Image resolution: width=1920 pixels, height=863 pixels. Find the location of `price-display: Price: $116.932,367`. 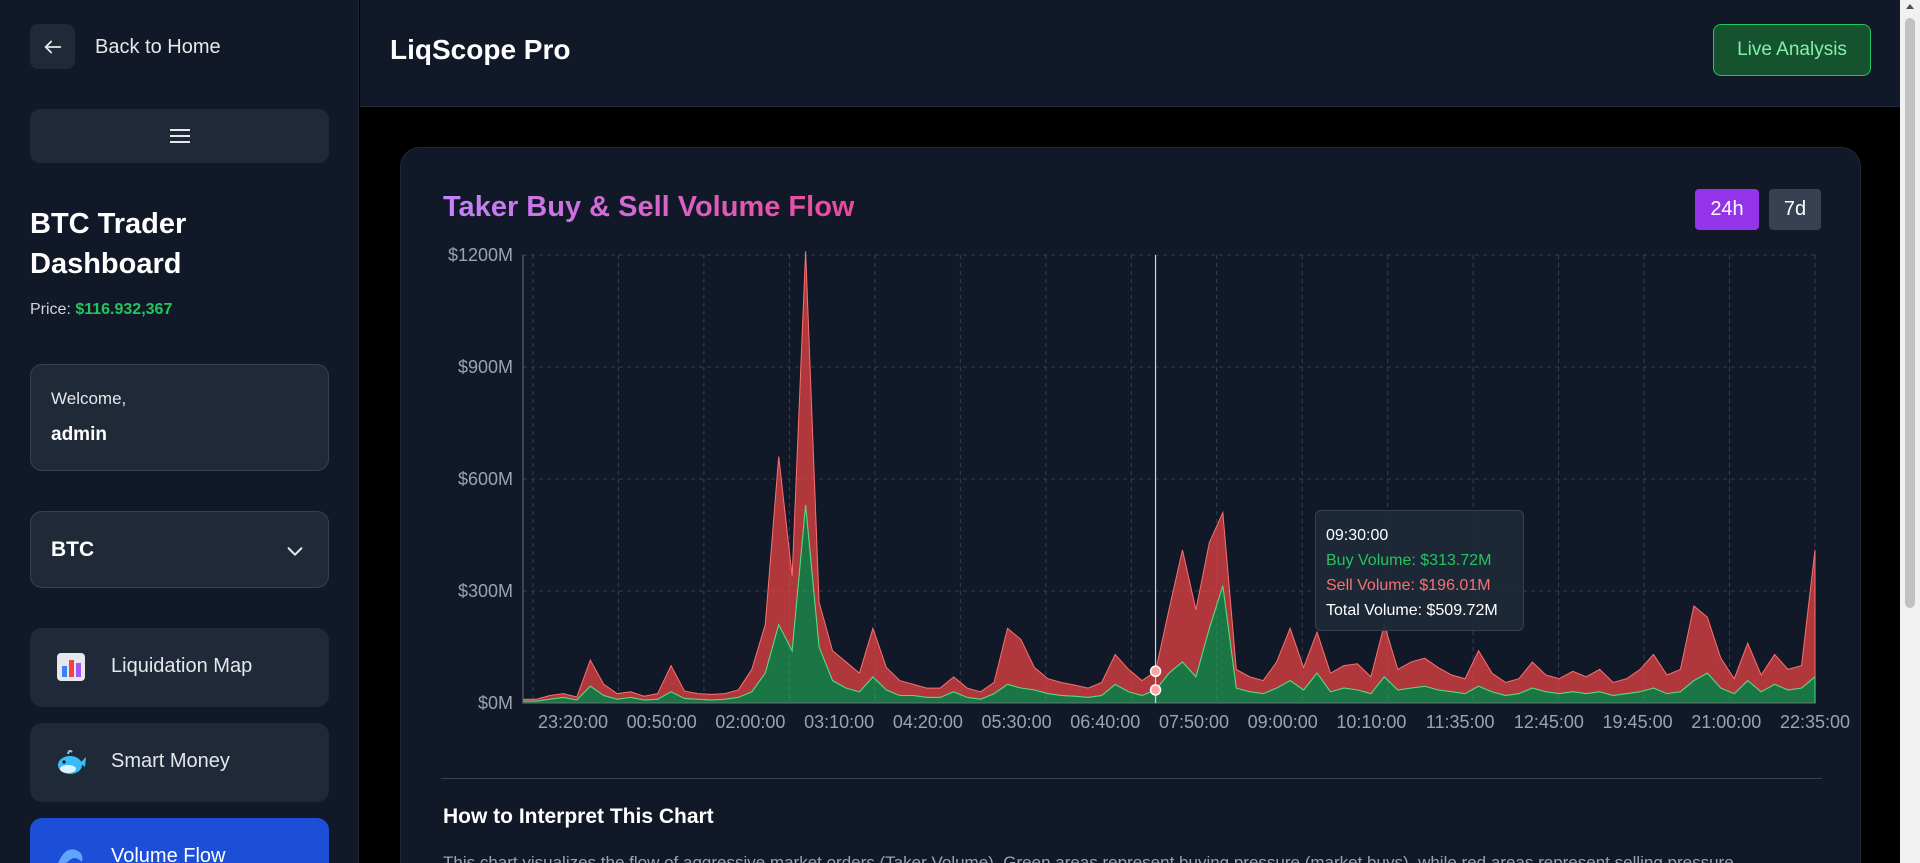

price-display: Price: $116.932,367 is located at coordinates (101, 310).